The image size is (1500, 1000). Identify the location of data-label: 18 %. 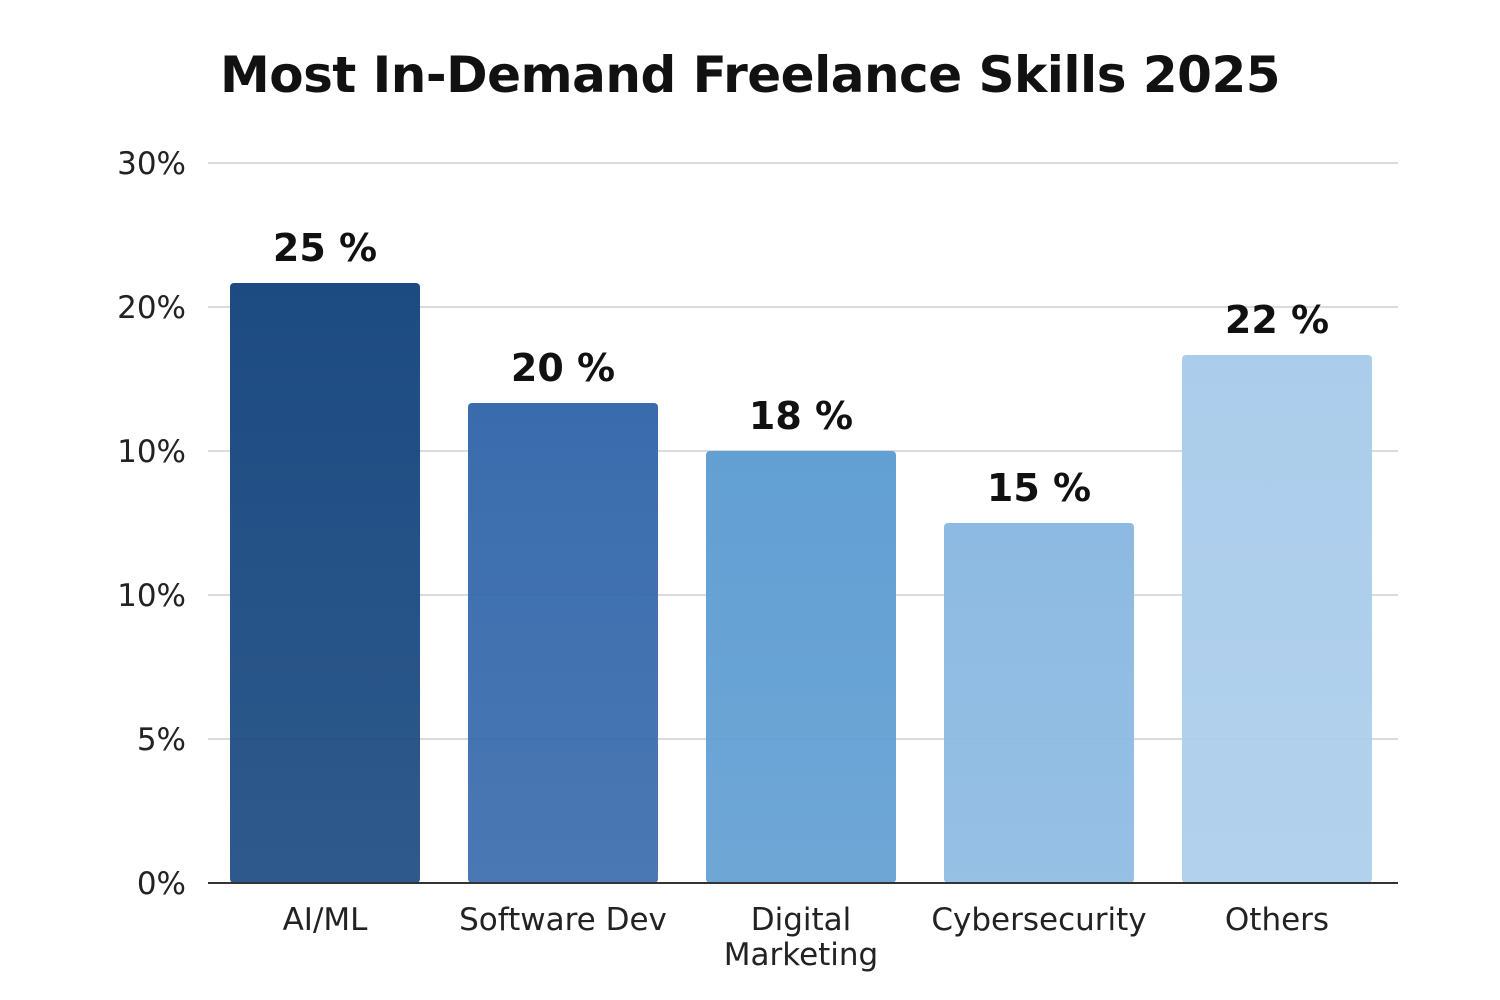
(801, 416).